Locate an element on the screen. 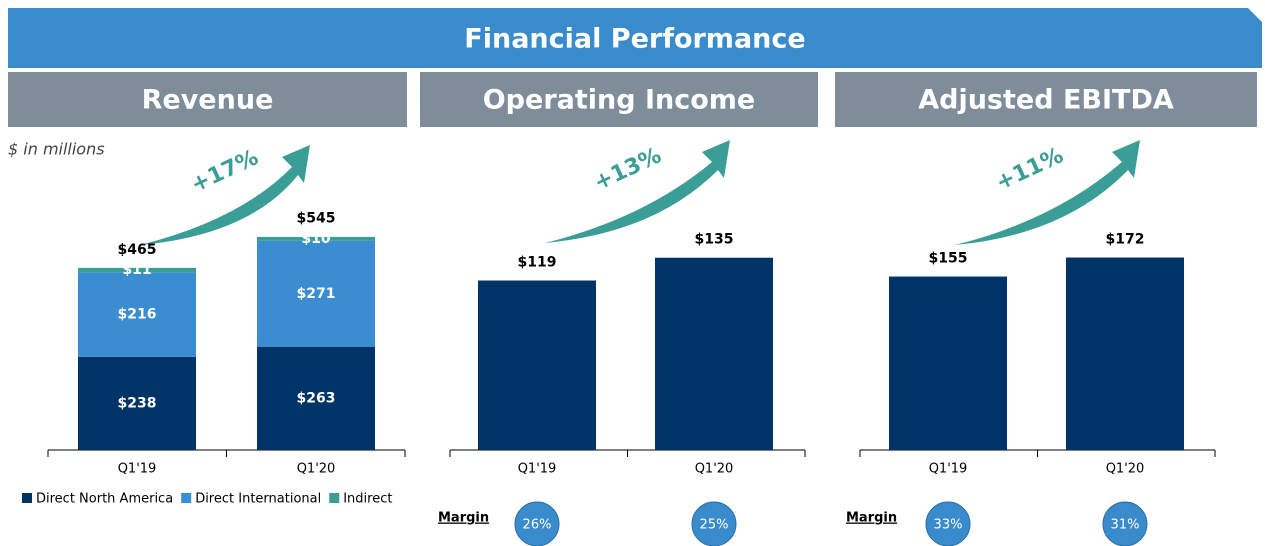 The image size is (1265, 546). panel-title: Adjusted EBITDA is located at coordinates (1046, 100).